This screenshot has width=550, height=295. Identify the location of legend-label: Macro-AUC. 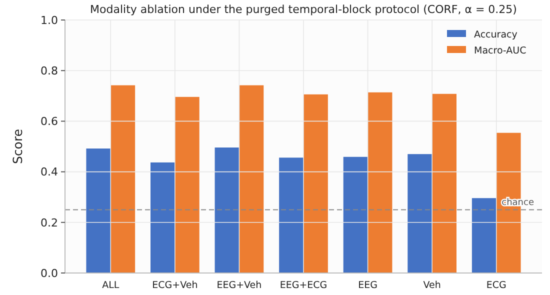
(500, 50).